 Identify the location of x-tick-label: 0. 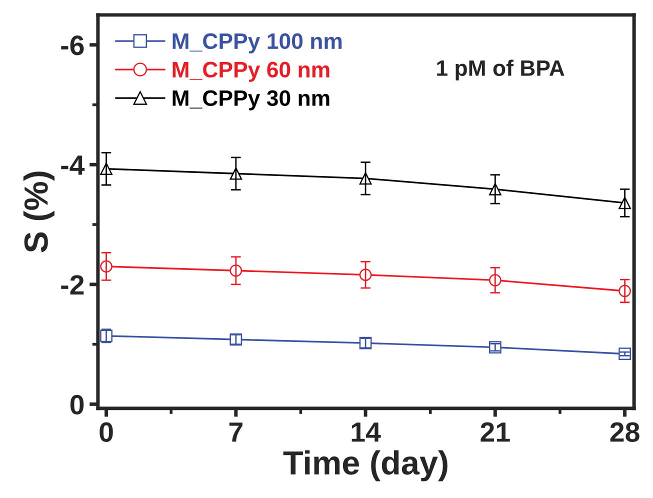
(106, 432).